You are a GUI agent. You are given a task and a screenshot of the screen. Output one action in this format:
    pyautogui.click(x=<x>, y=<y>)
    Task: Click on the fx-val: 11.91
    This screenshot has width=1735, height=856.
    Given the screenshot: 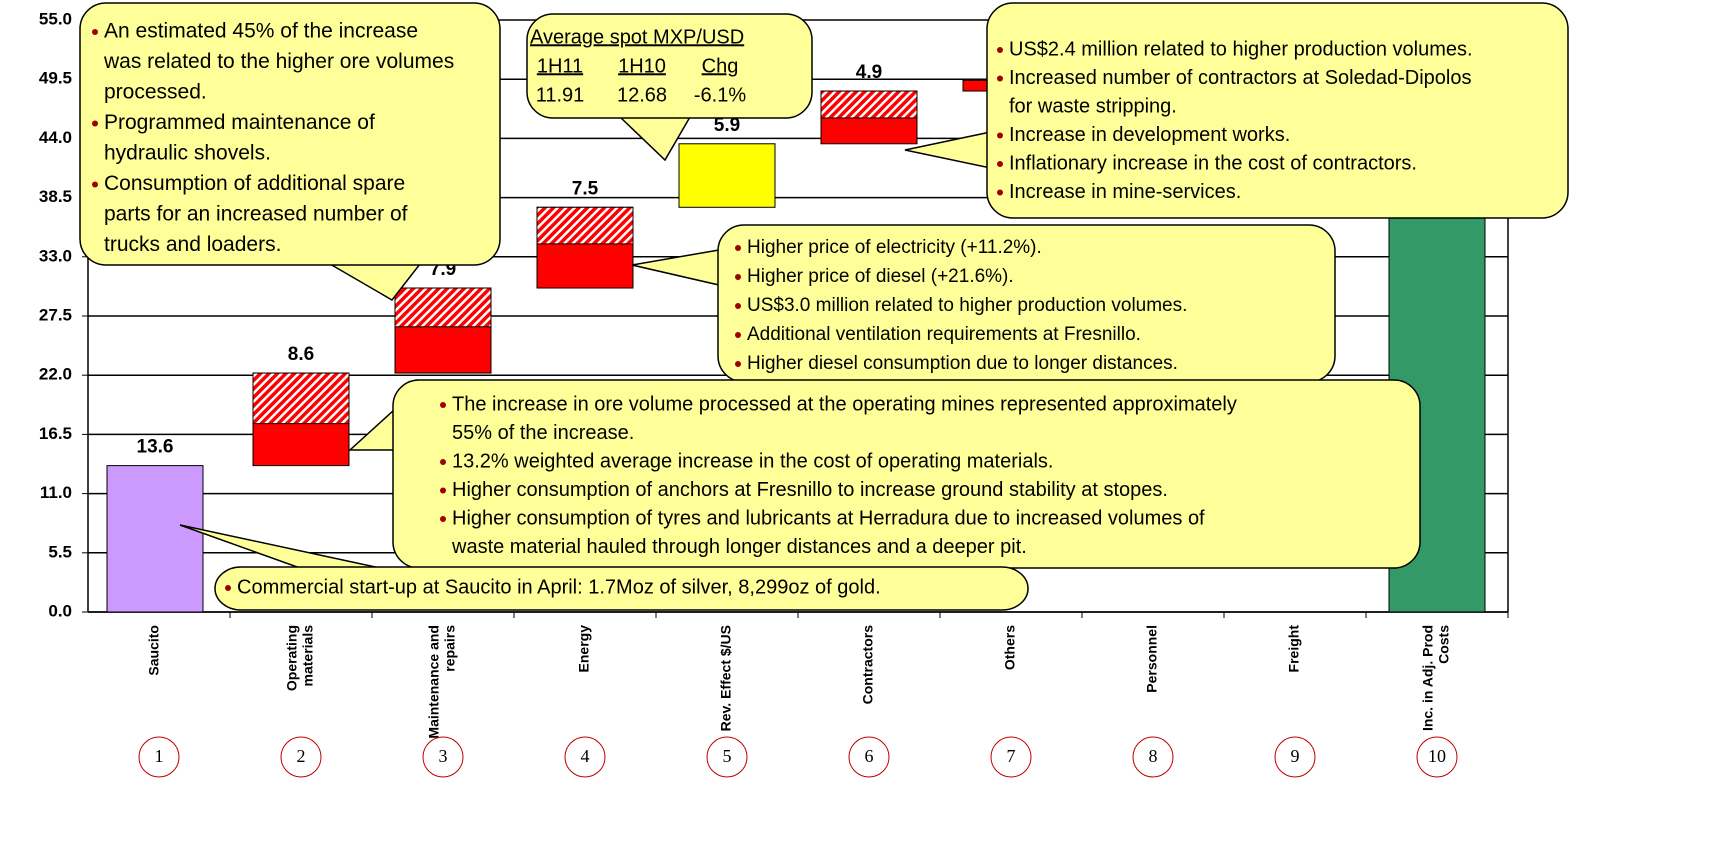 What is the action you would take?
    pyautogui.click(x=560, y=95)
    